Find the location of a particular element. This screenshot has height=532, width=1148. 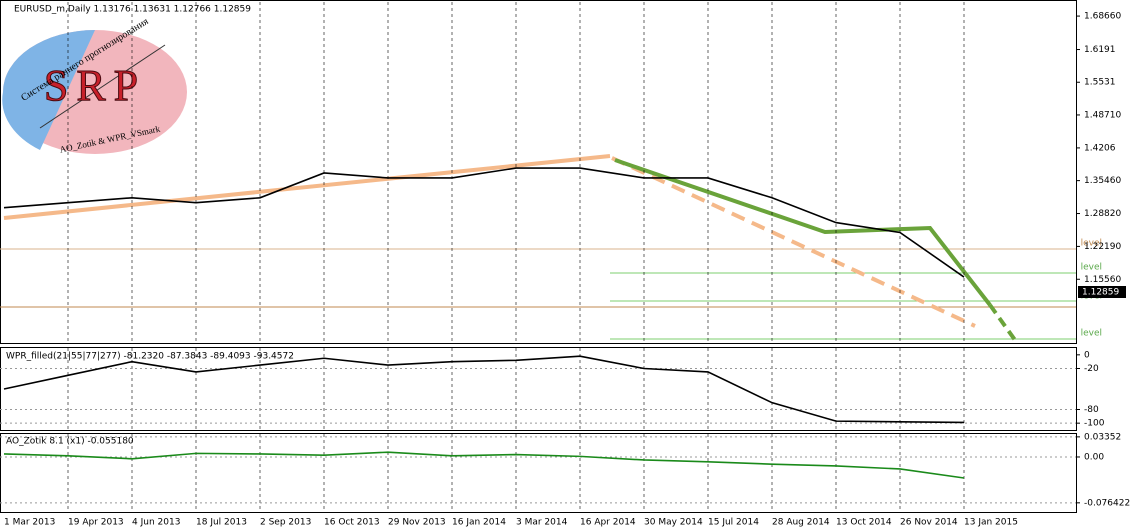

x-tick-label: 2 Sep 2013 is located at coordinates (285, 523).